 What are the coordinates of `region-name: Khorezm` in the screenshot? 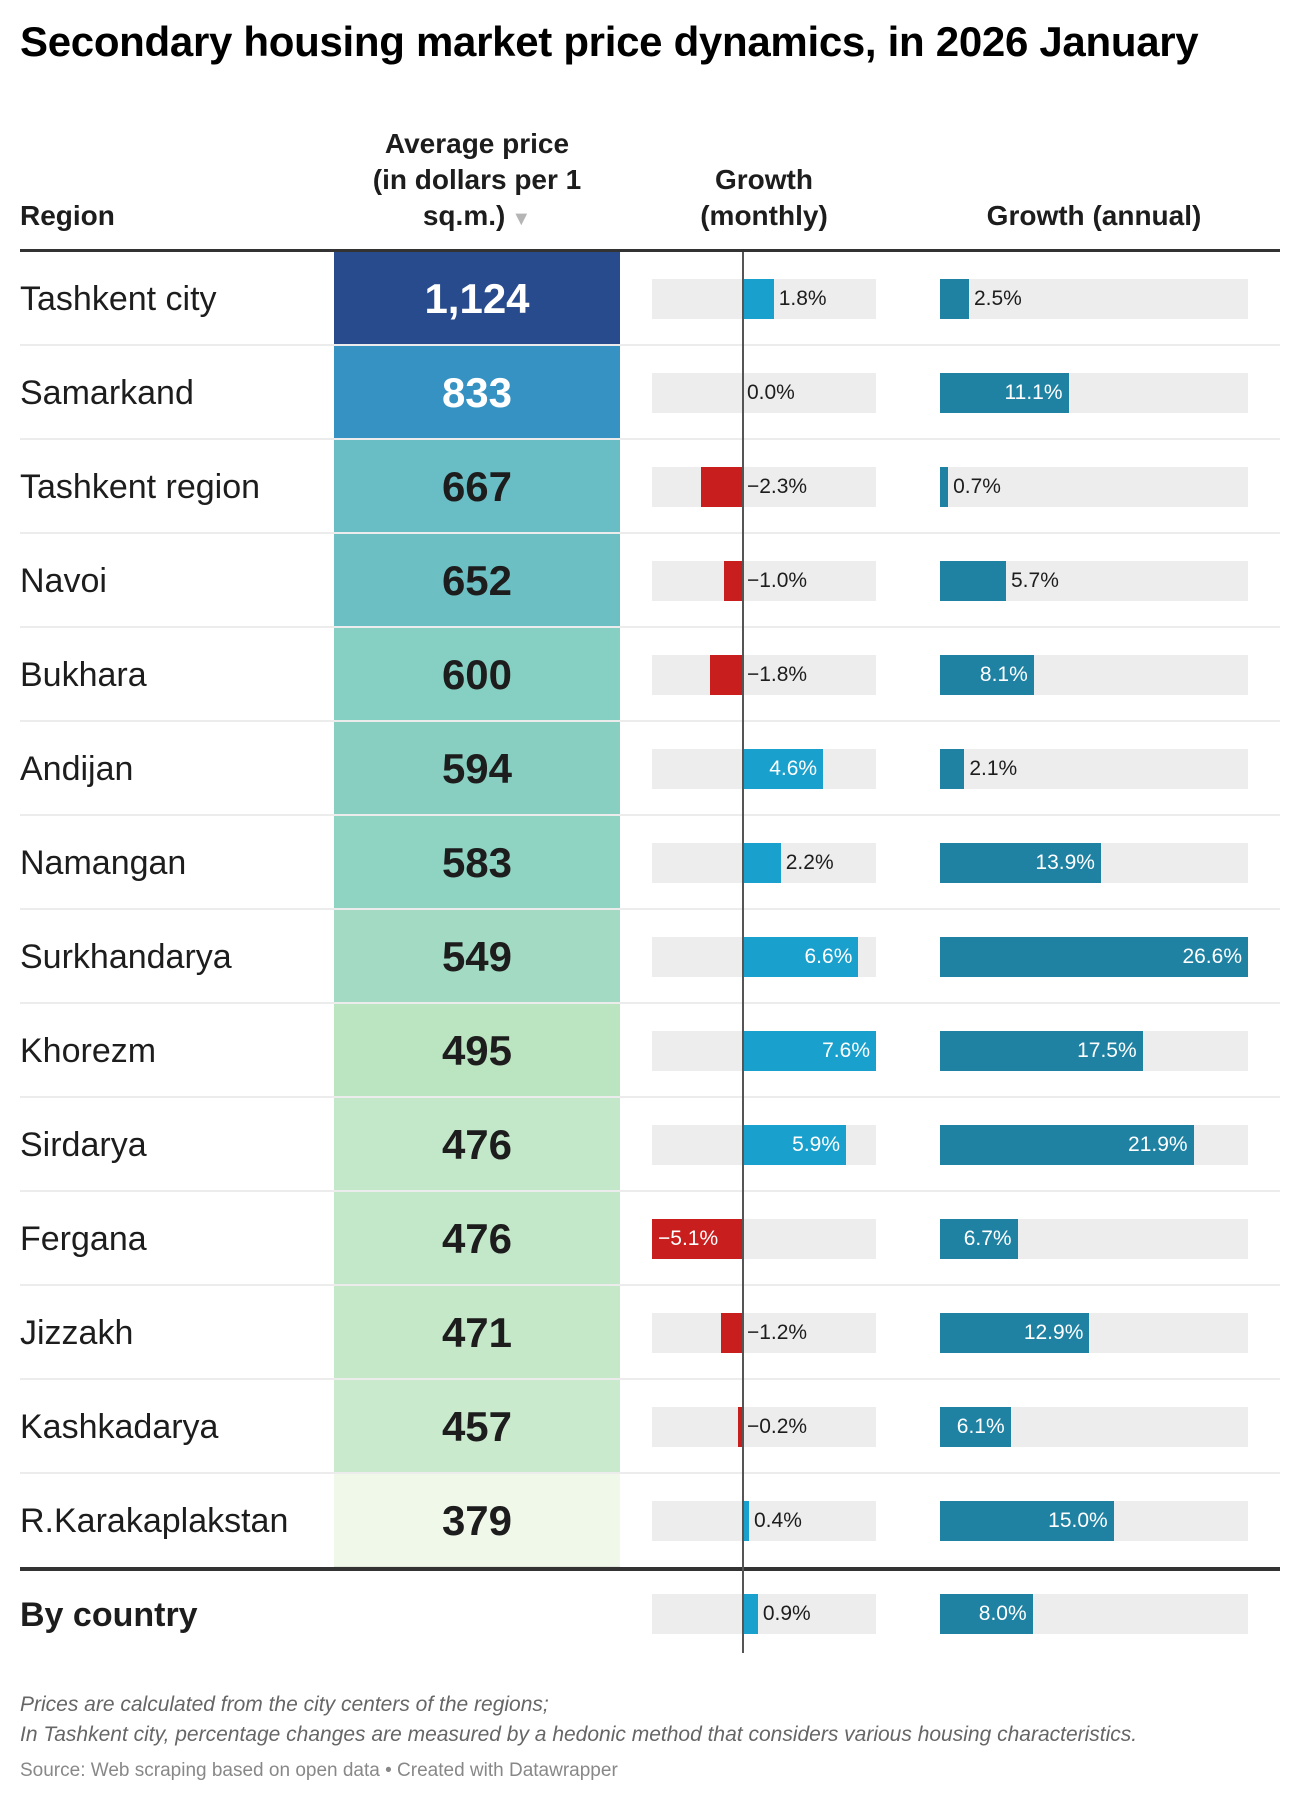 It's located at (88, 1051).